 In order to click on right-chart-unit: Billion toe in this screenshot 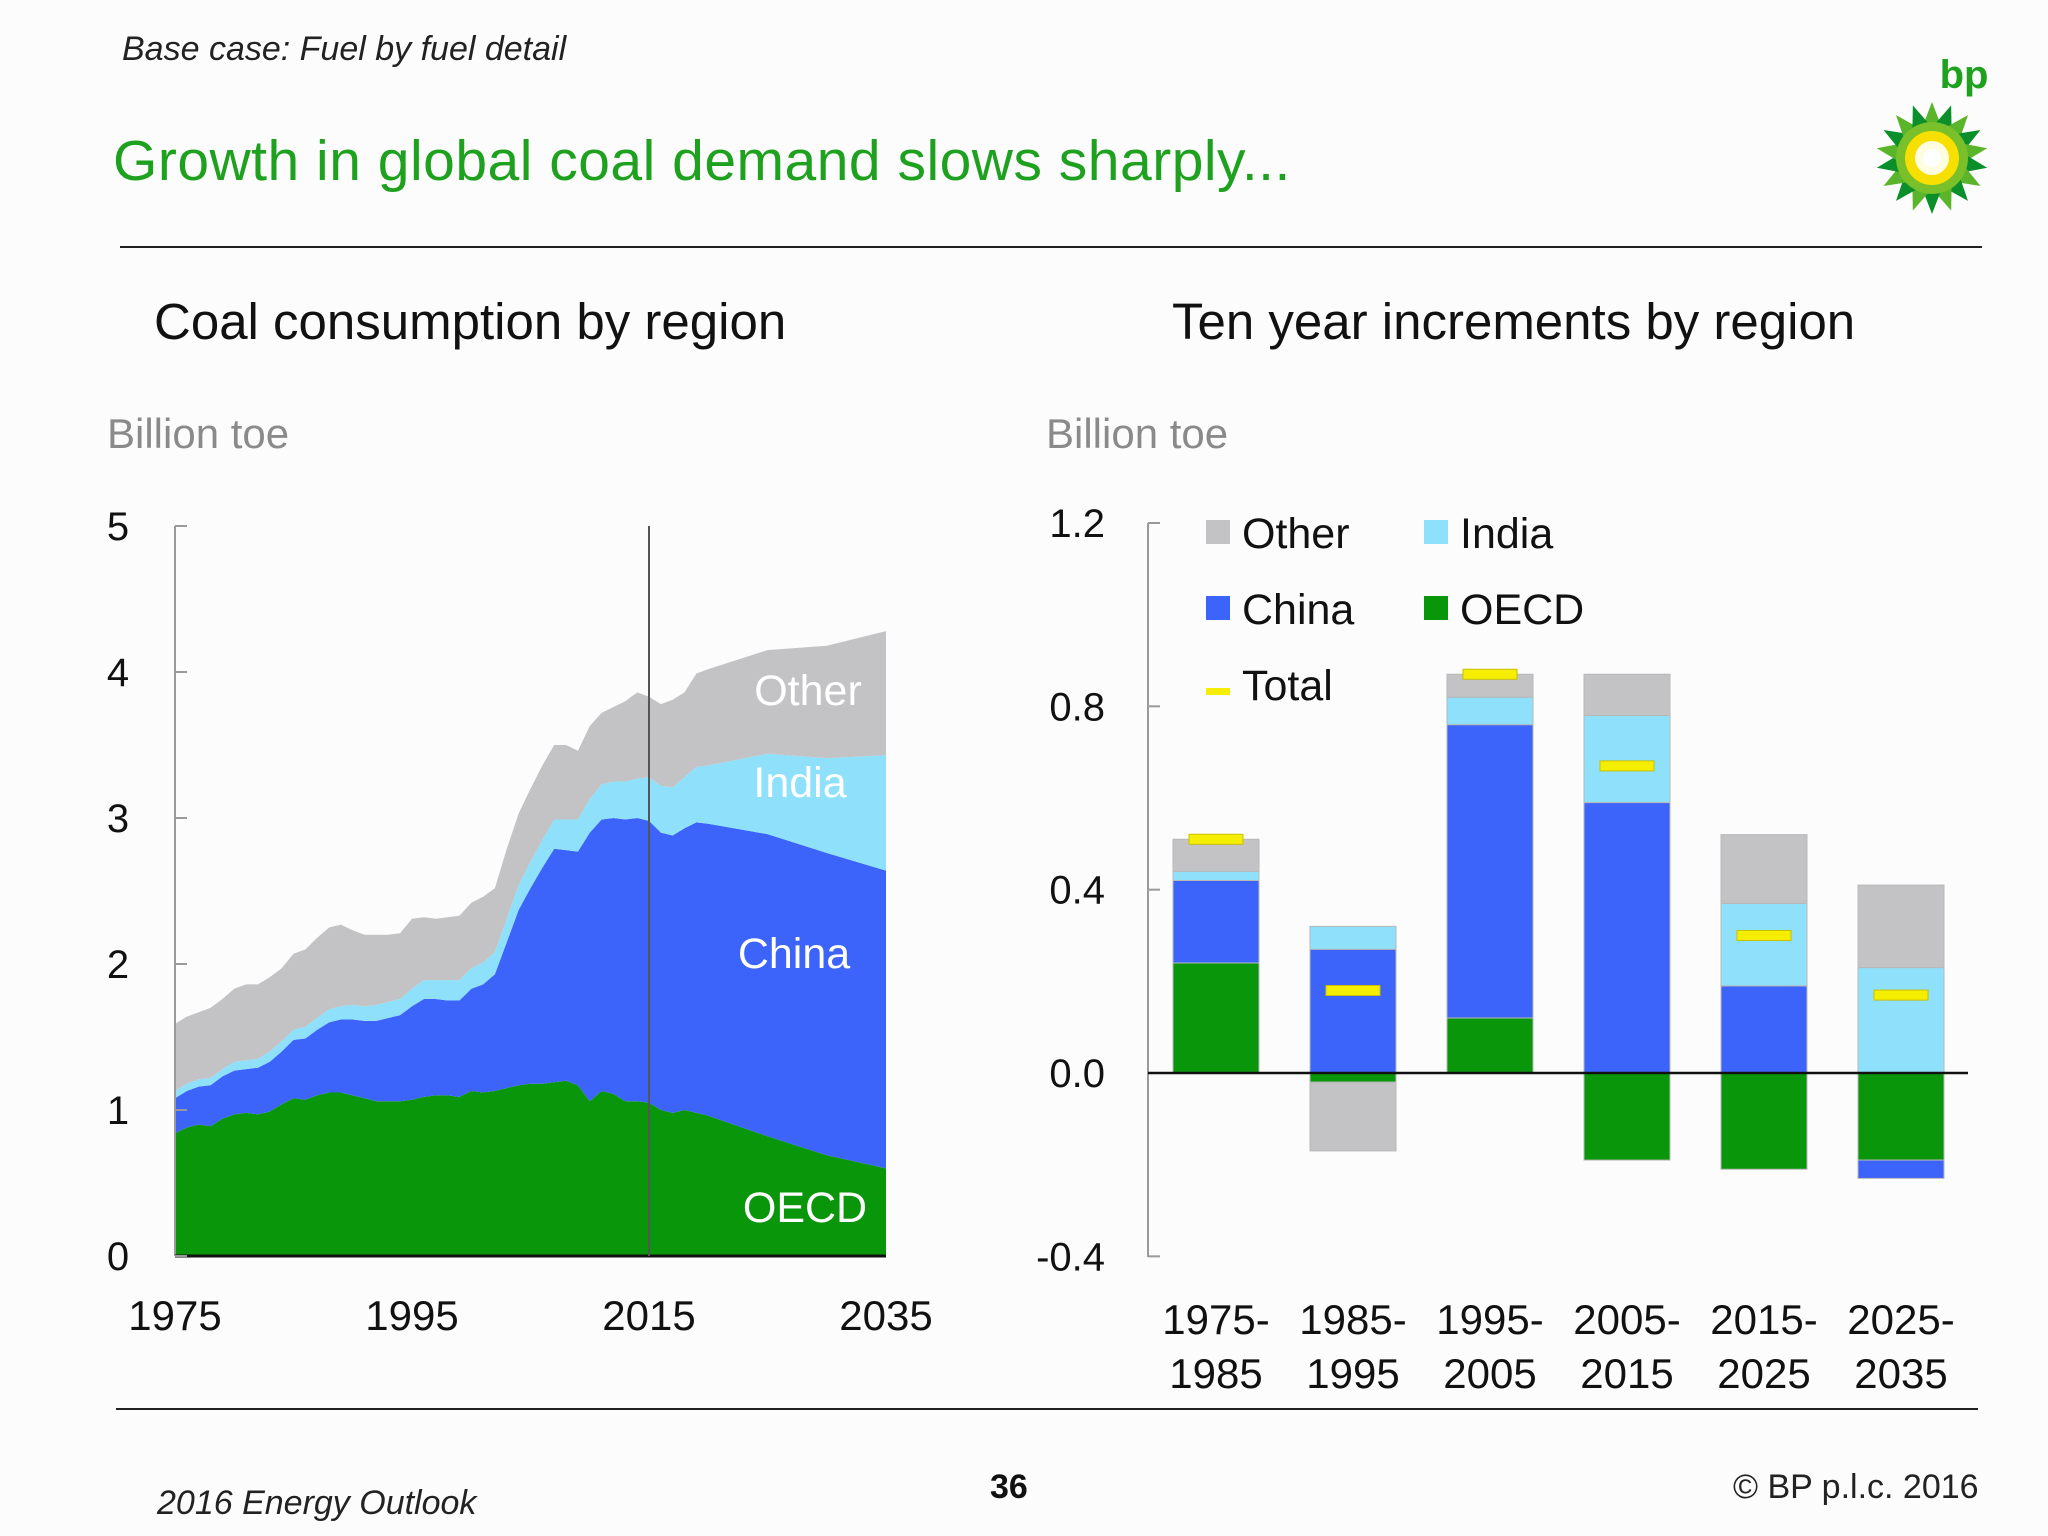, I will do `click(1137, 433)`.